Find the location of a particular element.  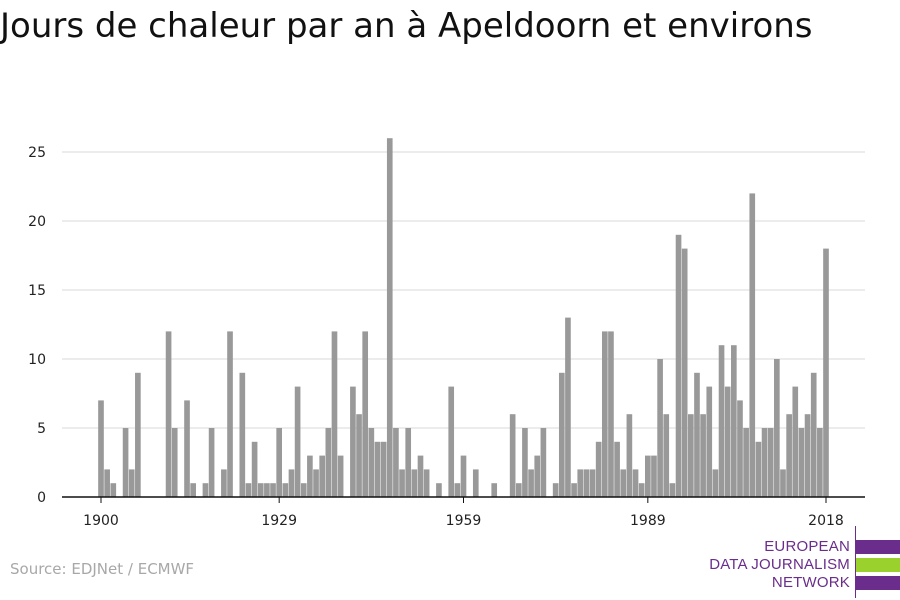

bar-1930 is located at coordinates (285, 490).